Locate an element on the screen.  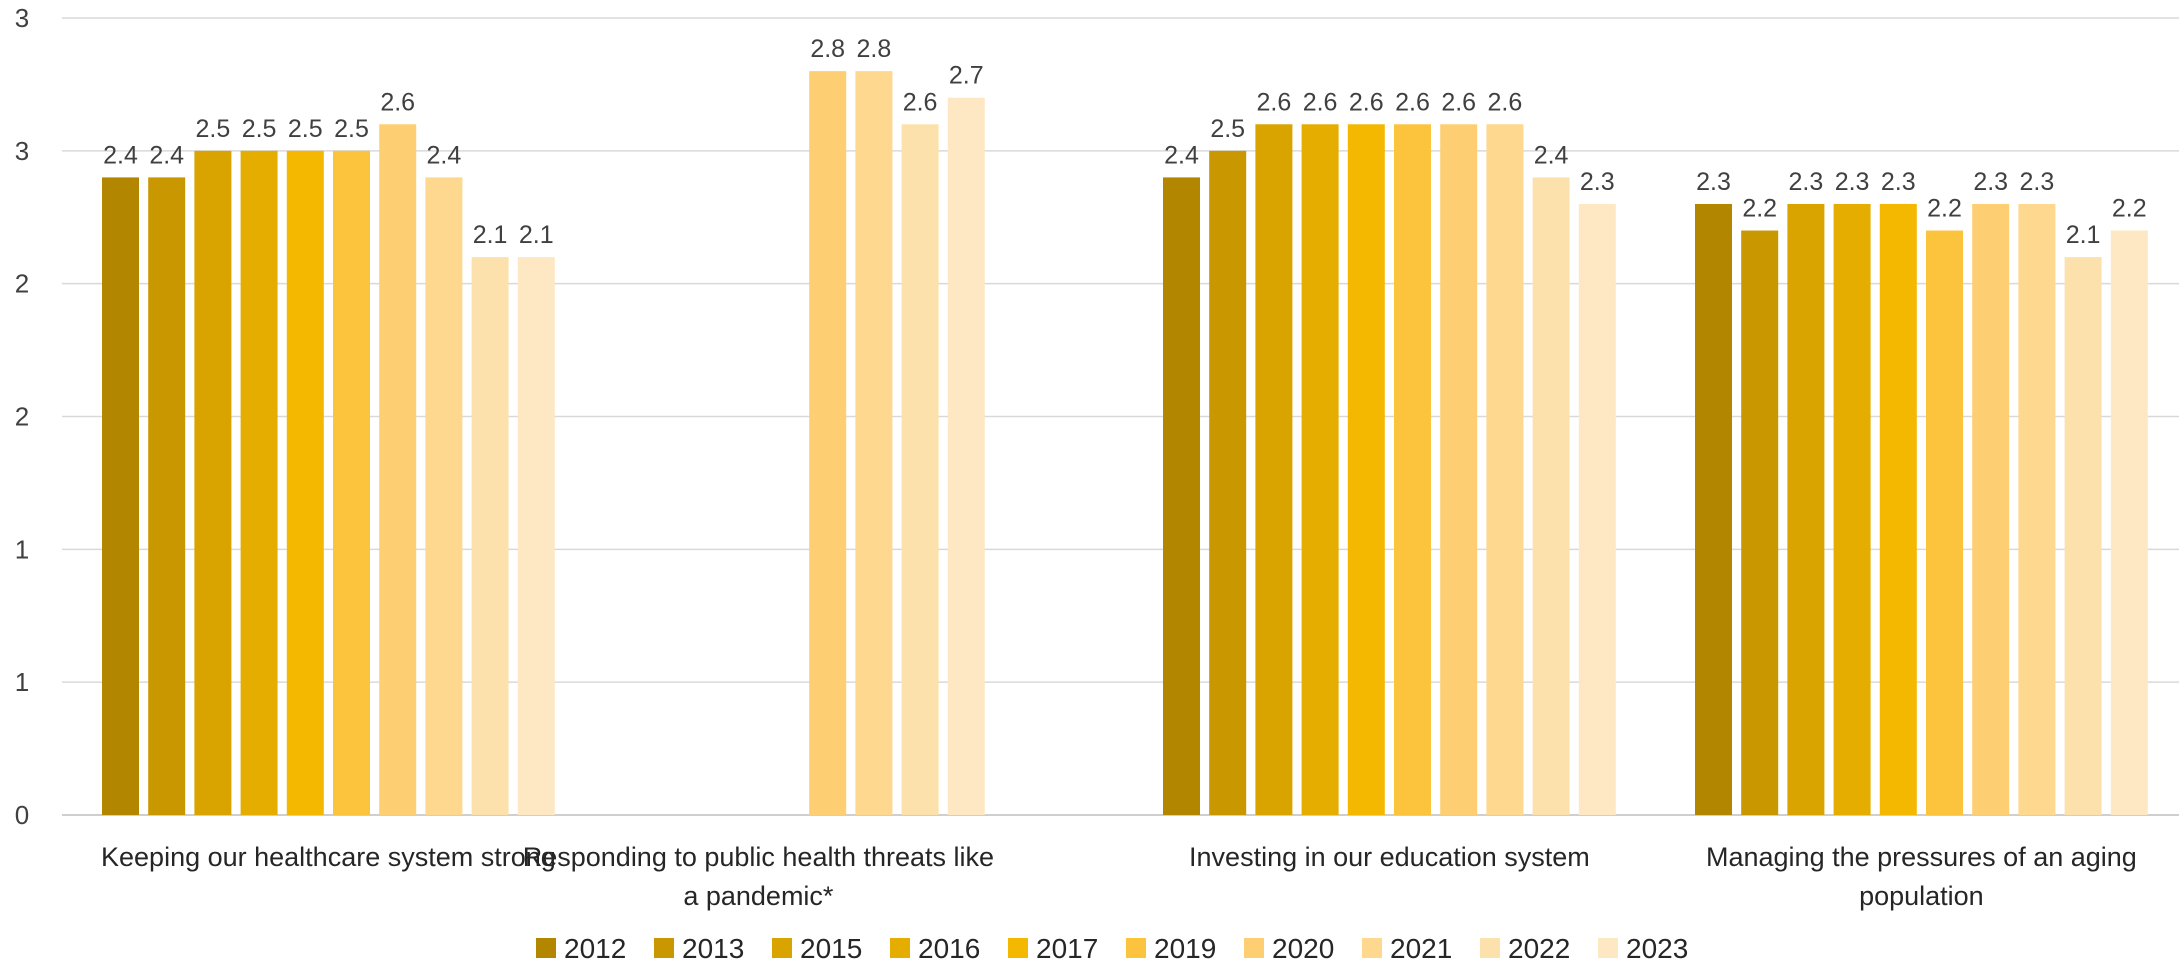
bar-2019-cat0 is located at coordinates (351, 483).